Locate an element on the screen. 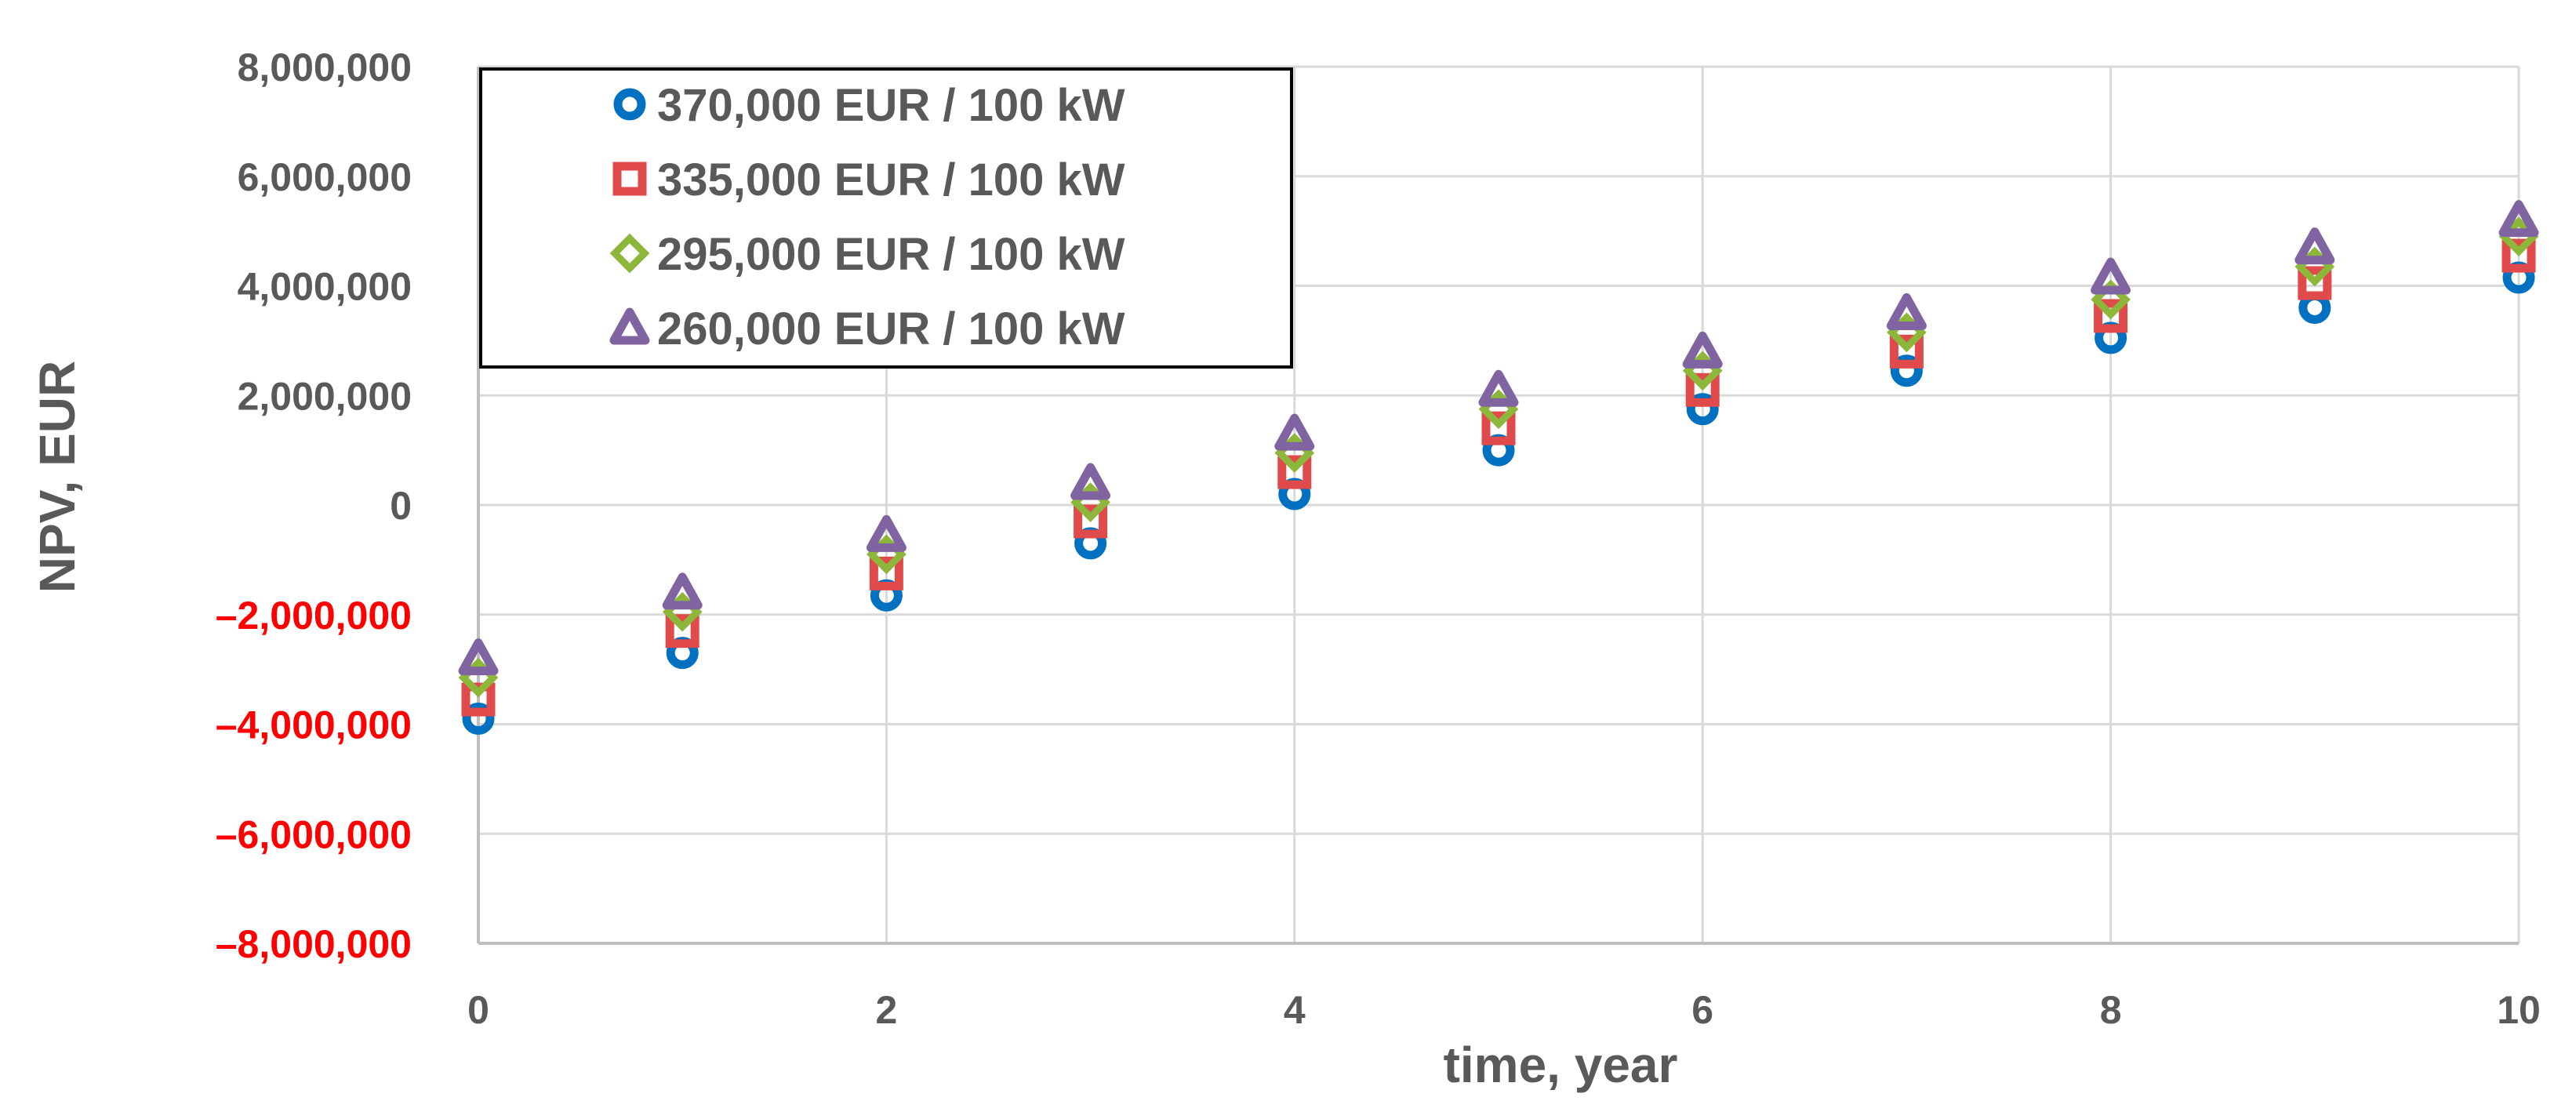  y-tick-label: 4,000,000 is located at coordinates (325, 287).